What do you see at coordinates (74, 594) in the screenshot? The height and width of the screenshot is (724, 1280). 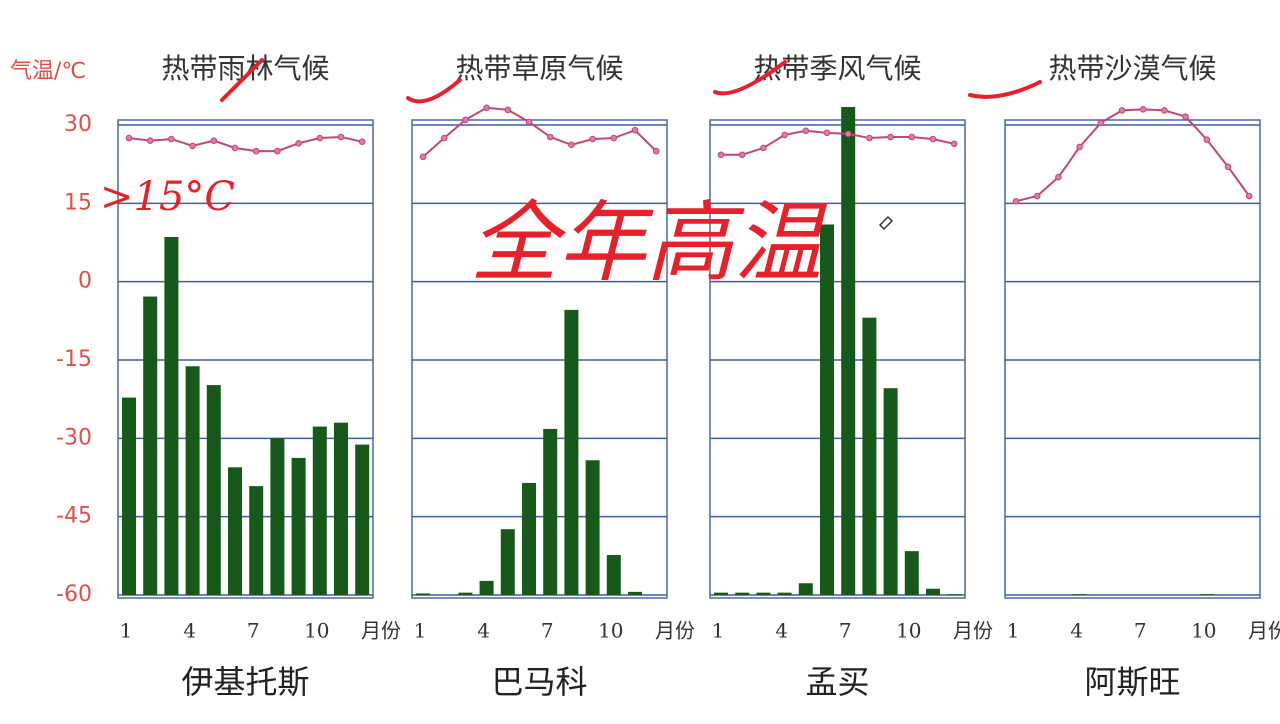 I see `y-tick-label: -60` at bounding box center [74, 594].